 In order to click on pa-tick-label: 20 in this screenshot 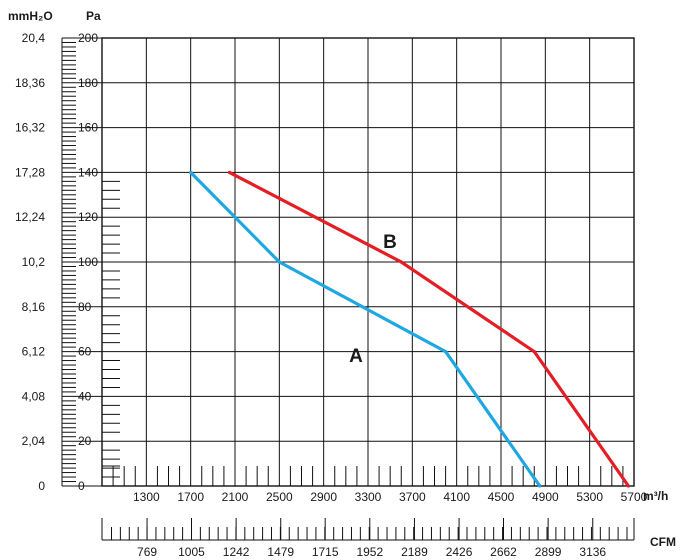, I will do `click(85, 441)`.